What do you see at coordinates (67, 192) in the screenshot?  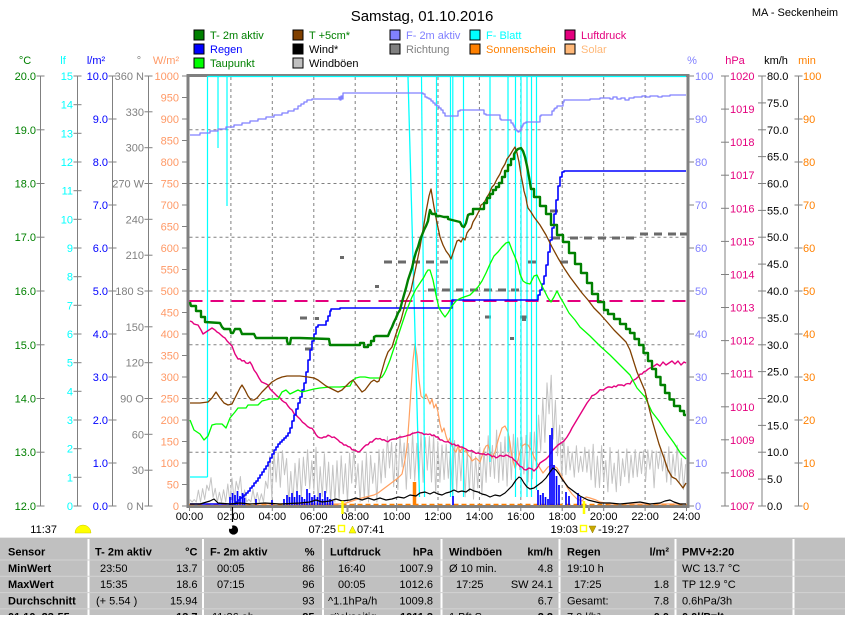 I see `svg-text: 11` at bounding box center [67, 192].